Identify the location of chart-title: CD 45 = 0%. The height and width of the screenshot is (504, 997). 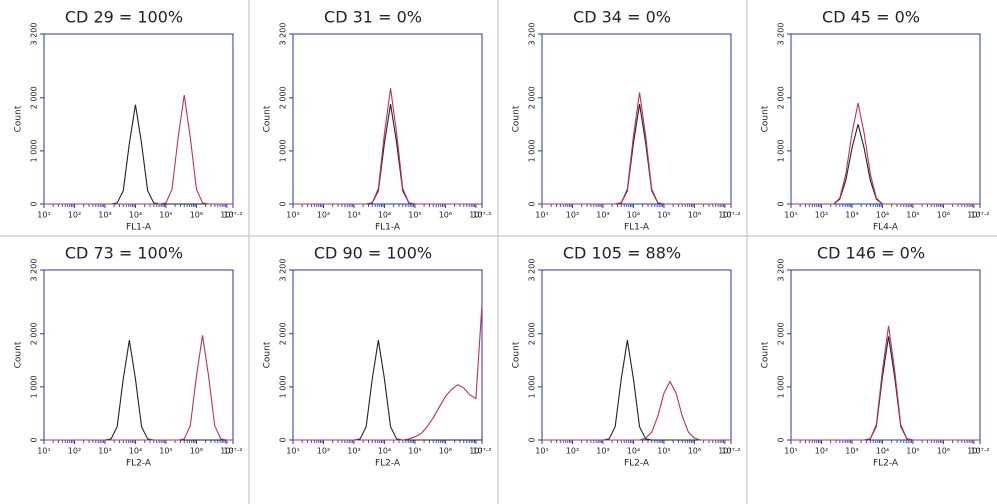
(871, 17).